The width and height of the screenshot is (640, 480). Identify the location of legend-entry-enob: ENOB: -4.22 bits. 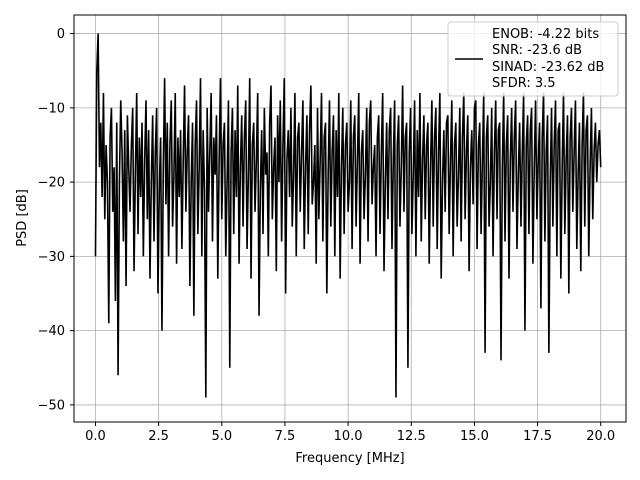
(545, 34).